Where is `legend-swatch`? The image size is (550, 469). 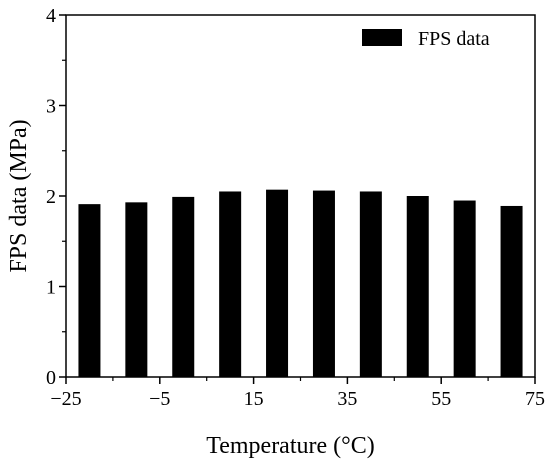
legend-swatch is located at coordinates (382, 37).